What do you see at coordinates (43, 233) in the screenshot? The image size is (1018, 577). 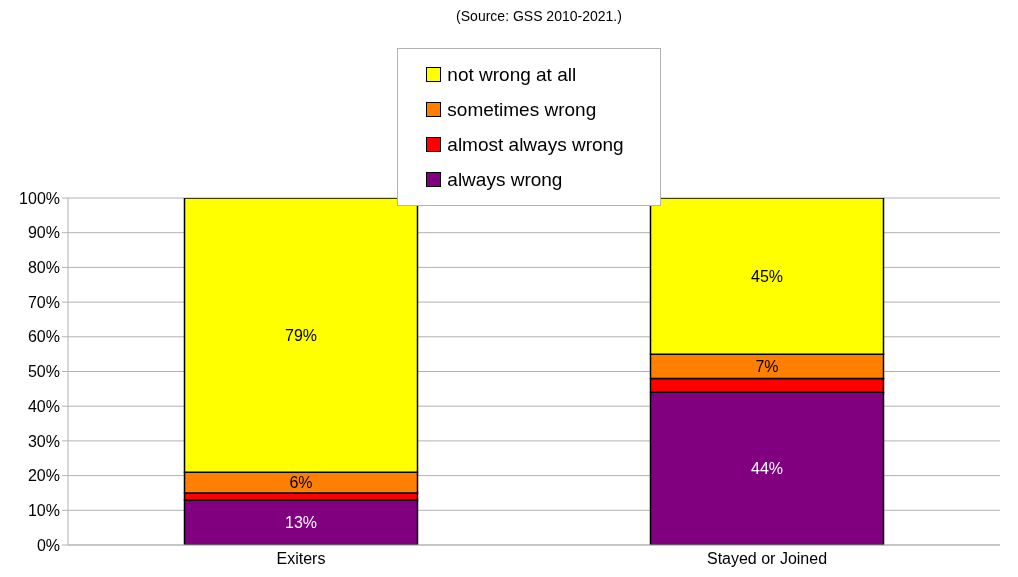 I see `y-tick-label: 90%` at bounding box center [43, 233].